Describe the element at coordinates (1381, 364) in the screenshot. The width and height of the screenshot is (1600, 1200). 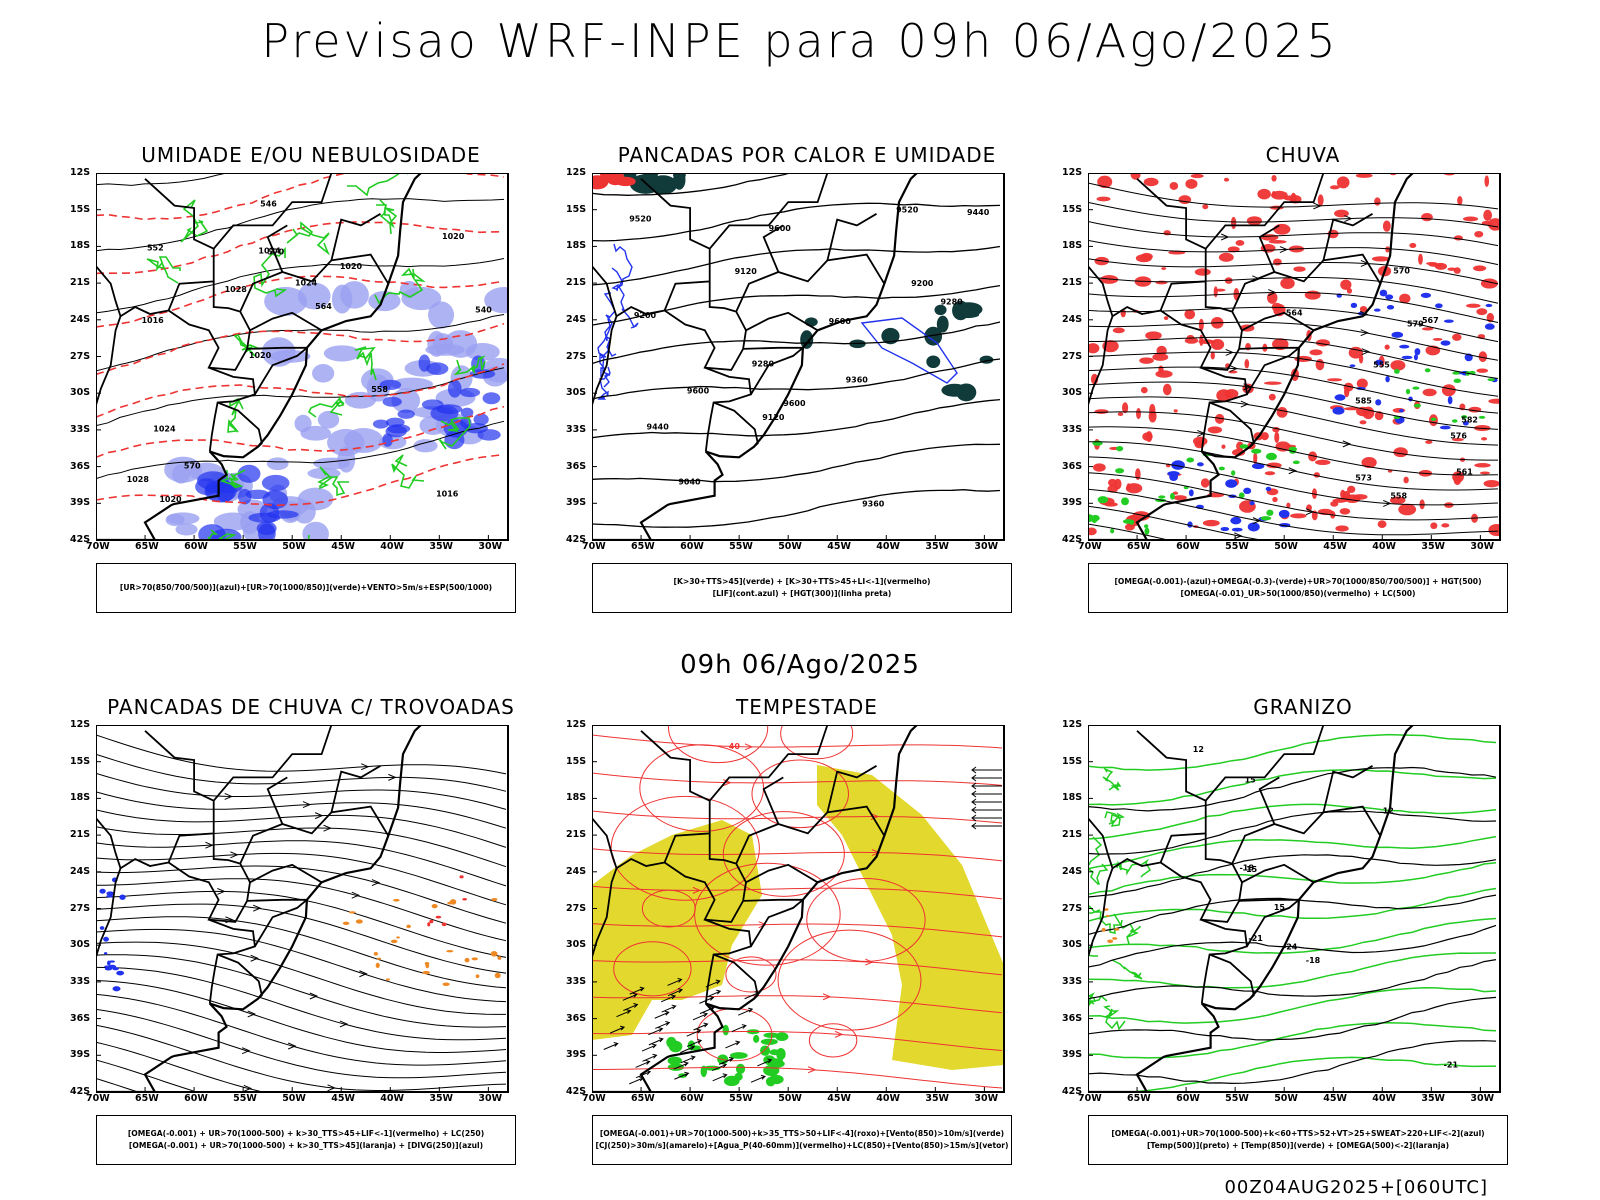
I see `contour-label: 555` at that location.